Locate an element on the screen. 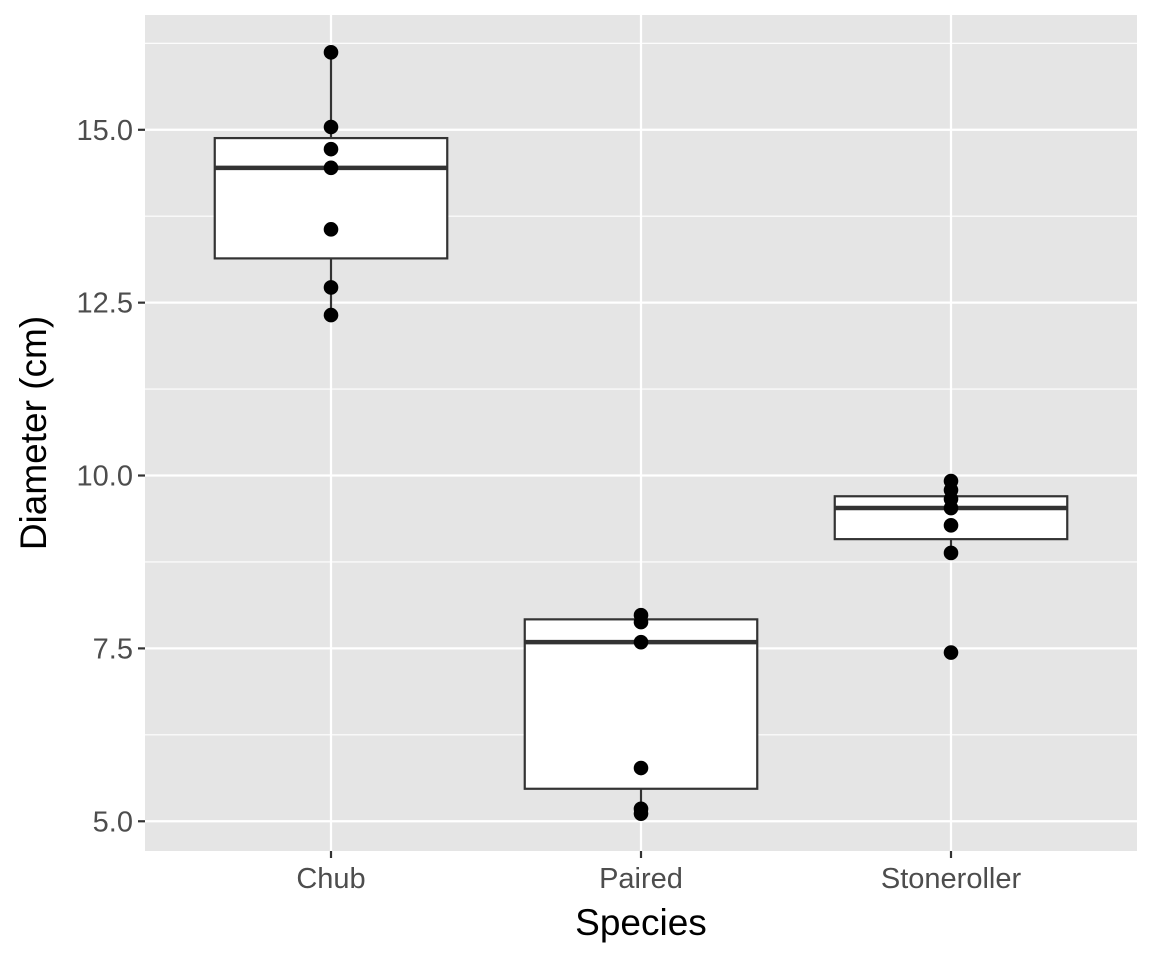 The height and width of the screenshot is (960, 1152). y-tick-label: 5.0 is located at coordinates (113, 822).